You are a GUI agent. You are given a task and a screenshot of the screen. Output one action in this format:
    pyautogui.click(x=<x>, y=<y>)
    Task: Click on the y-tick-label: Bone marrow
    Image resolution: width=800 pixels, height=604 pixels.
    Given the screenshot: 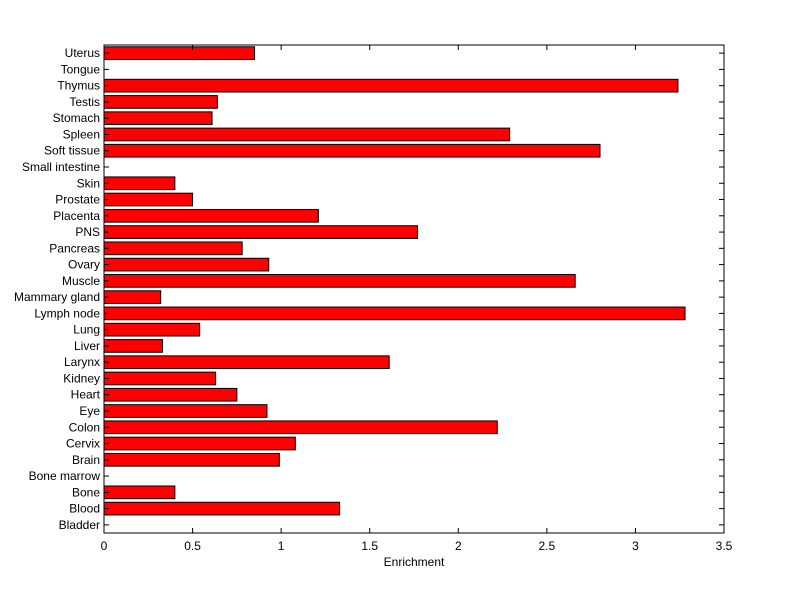 What is the action you would take?
    pyautogui.click(x=65, y=476)
    